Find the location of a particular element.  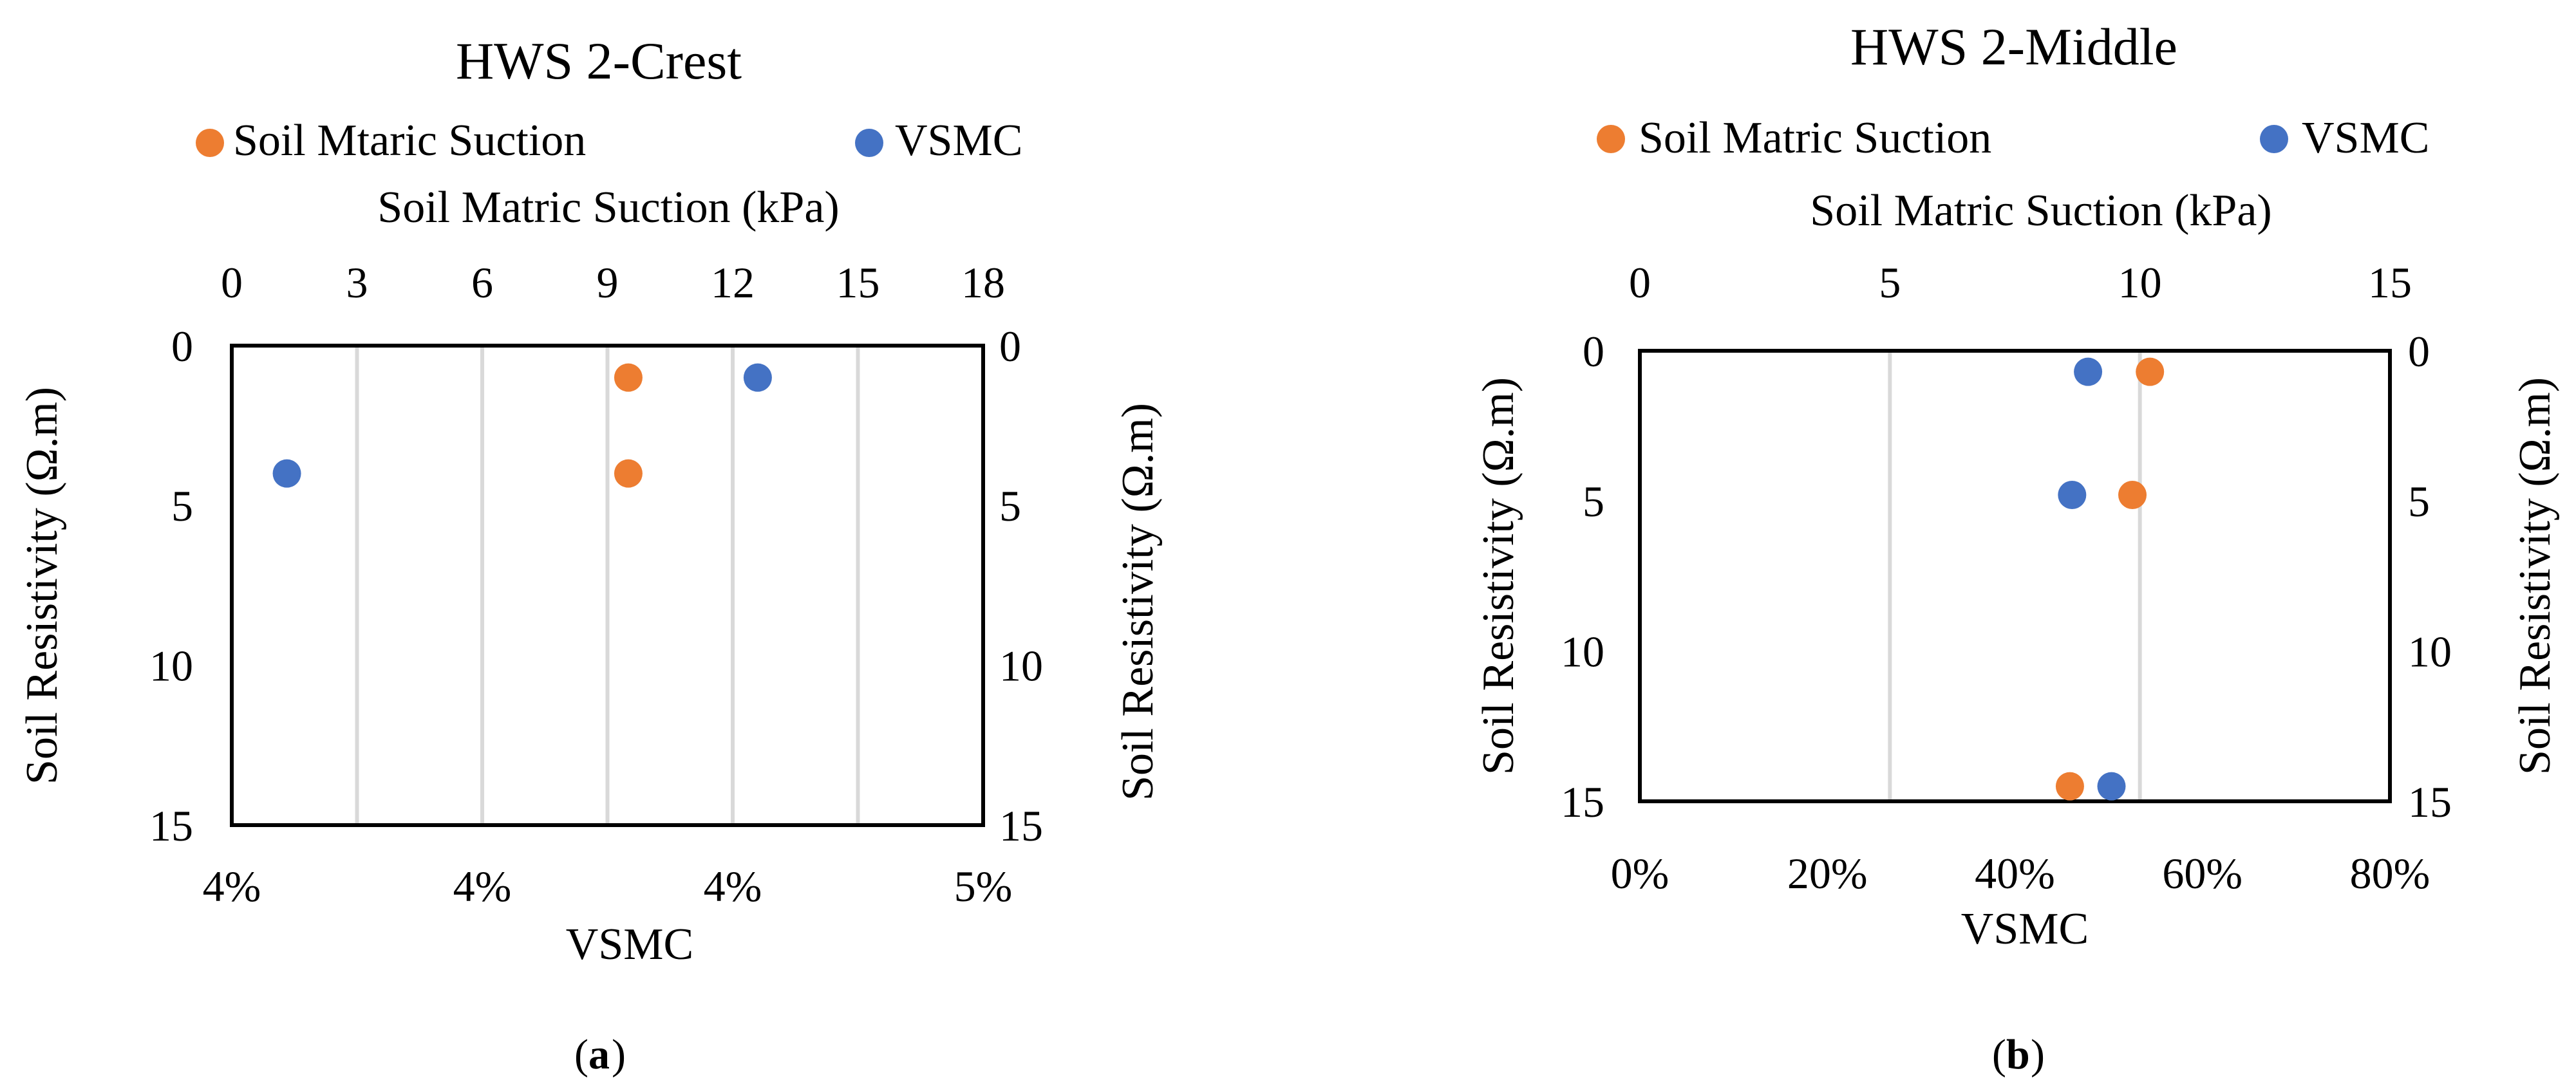

legend: Soil Mtaric Suction VSMC is located at coordinates (609, 140).